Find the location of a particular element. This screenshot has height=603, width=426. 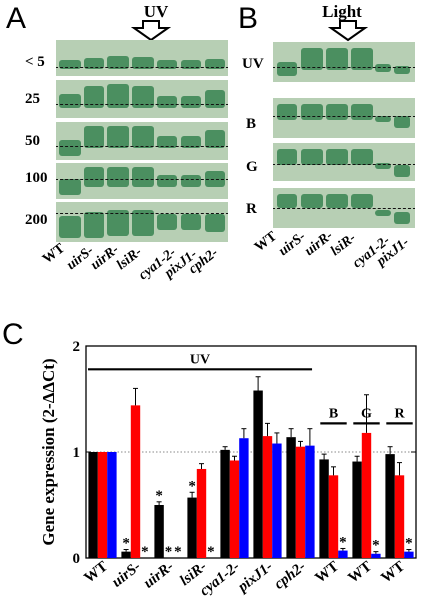

y-tick-label: 0 is located at coordinates (77, 559).